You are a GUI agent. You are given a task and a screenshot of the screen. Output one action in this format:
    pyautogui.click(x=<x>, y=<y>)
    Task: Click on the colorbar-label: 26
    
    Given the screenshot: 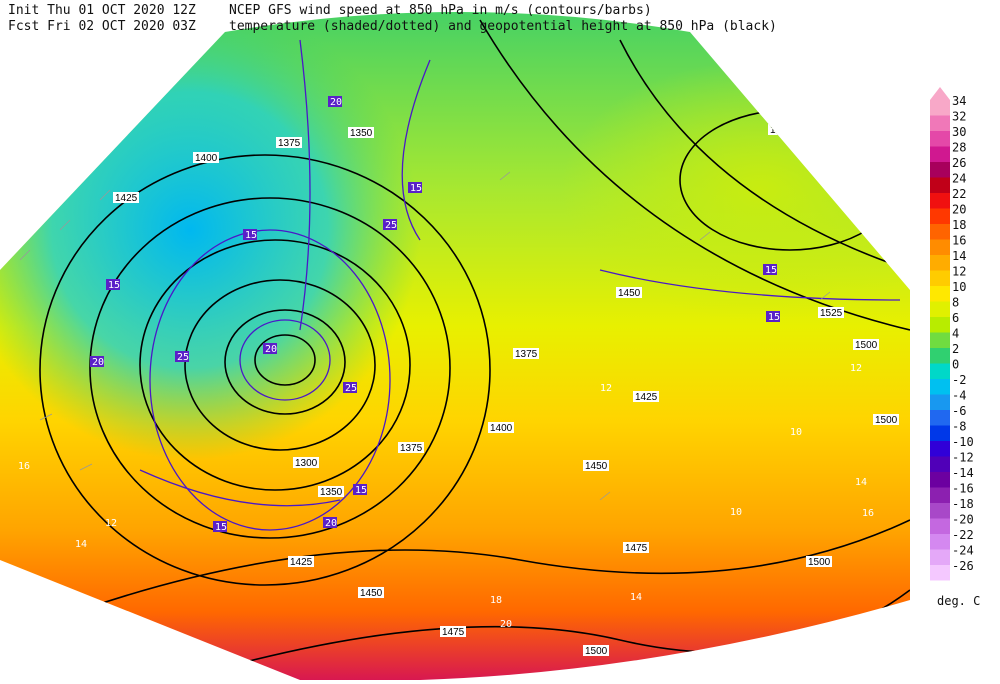 What is the action you would take?
    pyautogui.click(x=959, y=163)
    